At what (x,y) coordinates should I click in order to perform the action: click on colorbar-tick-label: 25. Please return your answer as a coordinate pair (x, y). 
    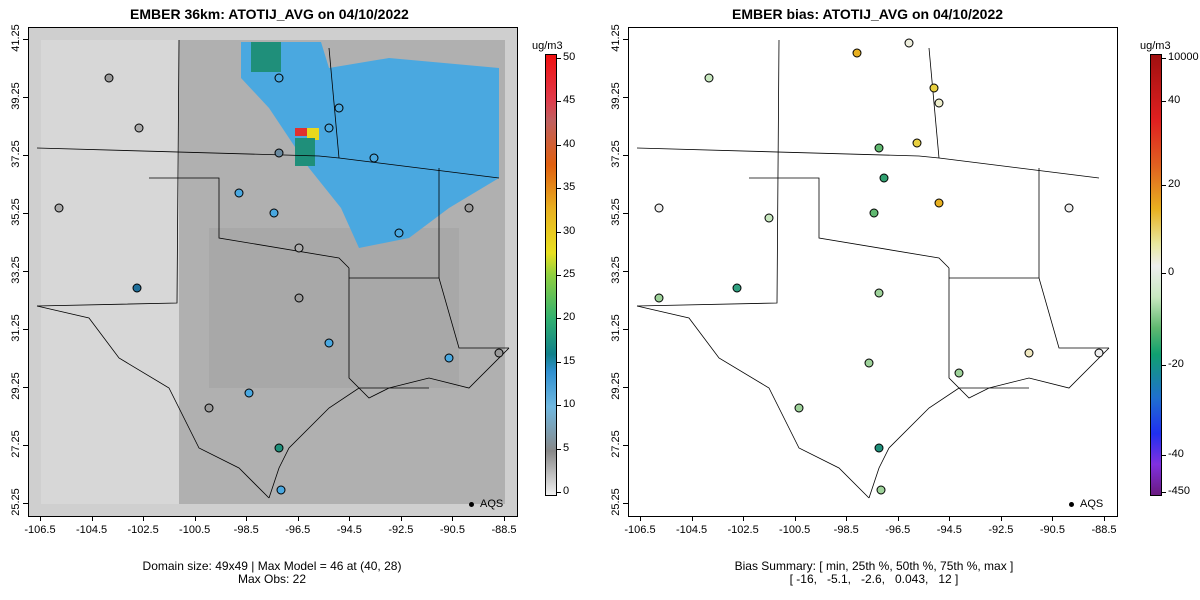
    Looking at the image, I should click on (569, 274).